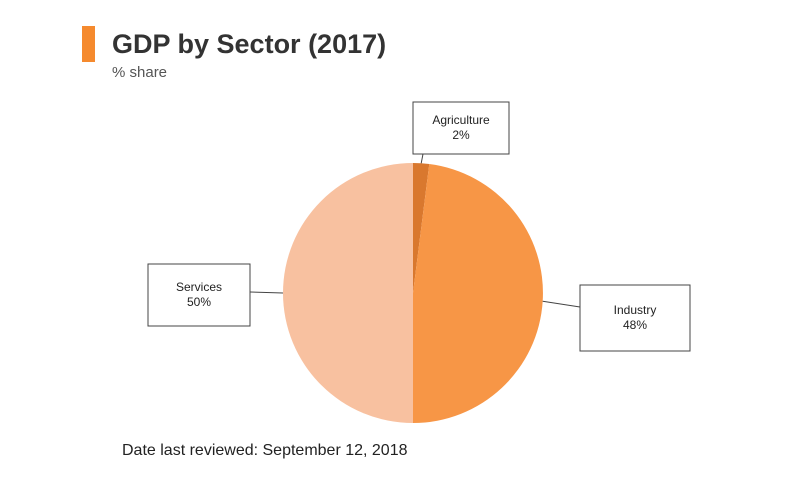 The height and width of the screenshot is (500, 800). What do you see at coordinates (199, 302) in the screenshot?
I see `callout-value-services: 50%` at bounding box center [199, 302].